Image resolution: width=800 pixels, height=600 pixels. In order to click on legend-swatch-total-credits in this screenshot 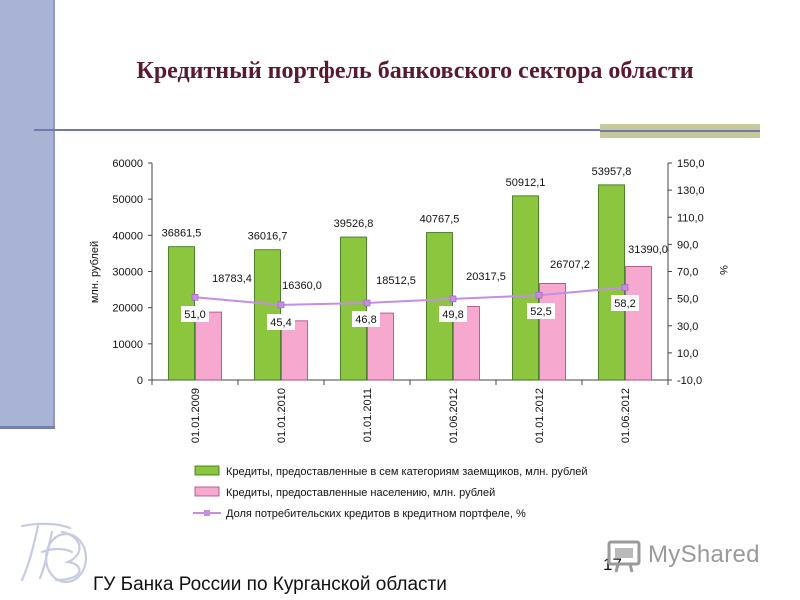, I will do `click(207, 470)`.